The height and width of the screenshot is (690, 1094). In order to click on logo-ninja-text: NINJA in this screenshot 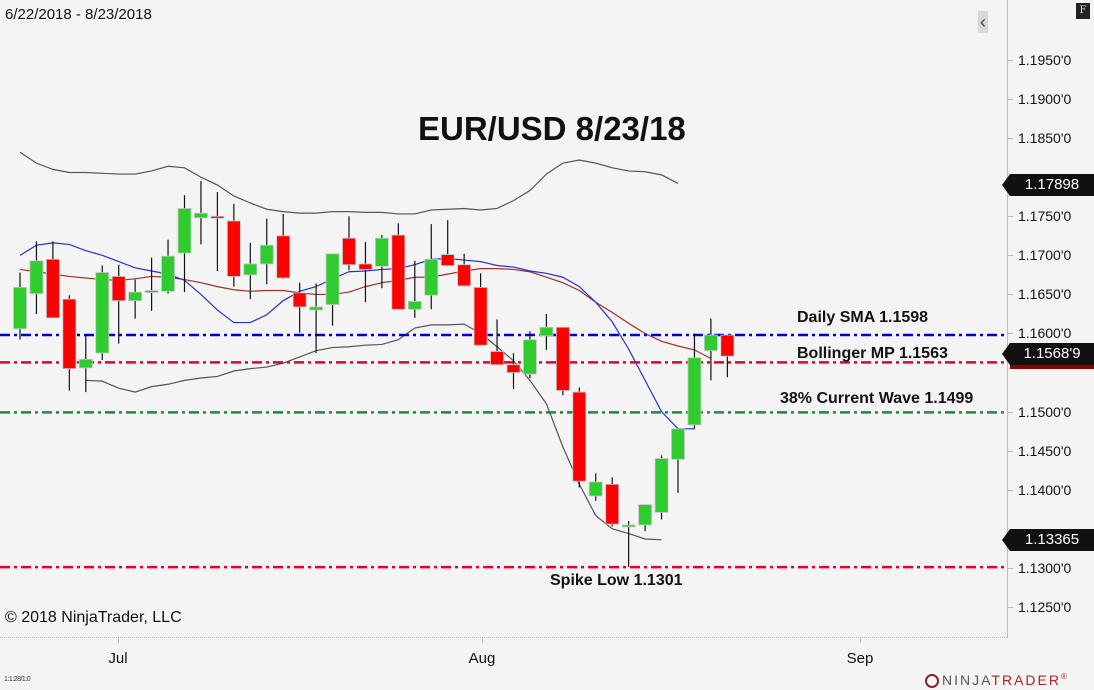, I will do `click(967, 680)`.